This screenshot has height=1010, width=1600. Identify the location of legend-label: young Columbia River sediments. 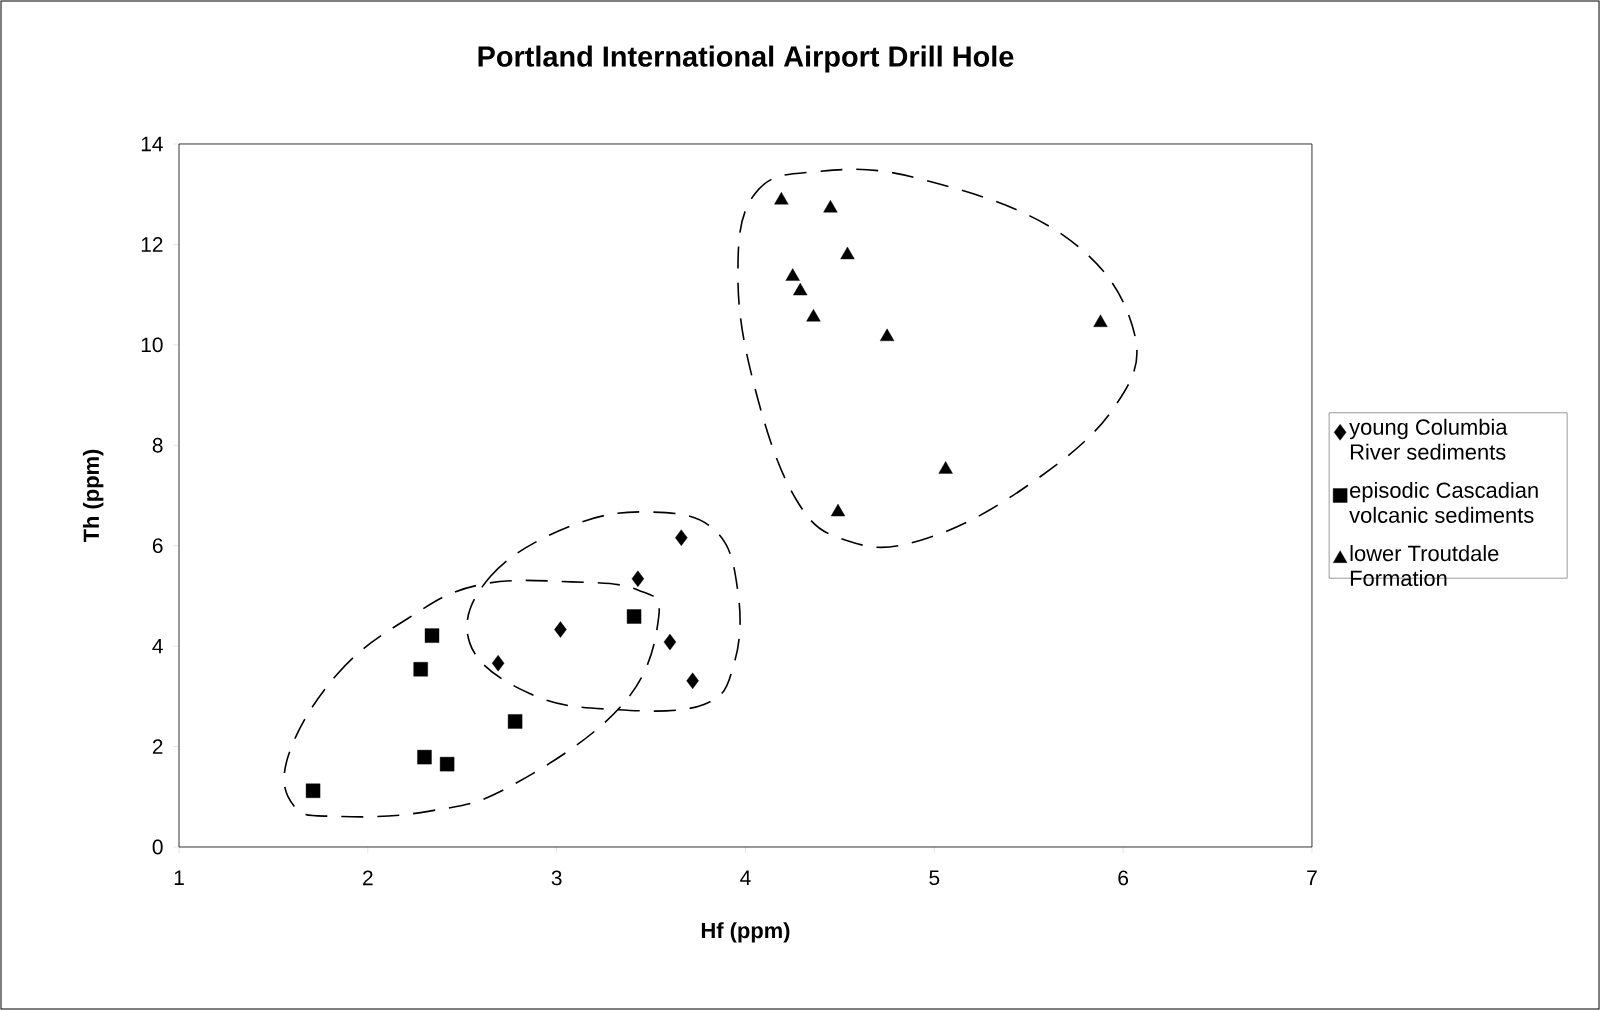
(1428, 439).